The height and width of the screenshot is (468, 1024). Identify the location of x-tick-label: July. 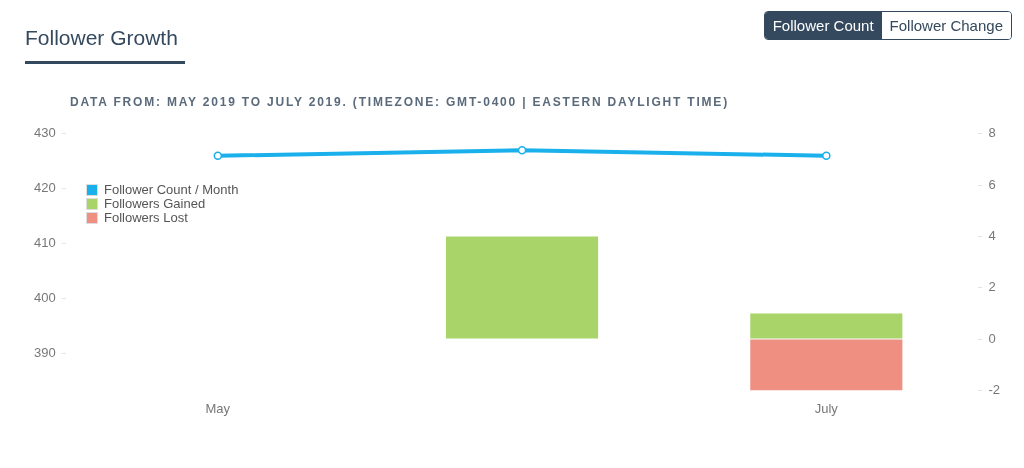
(826, 408).